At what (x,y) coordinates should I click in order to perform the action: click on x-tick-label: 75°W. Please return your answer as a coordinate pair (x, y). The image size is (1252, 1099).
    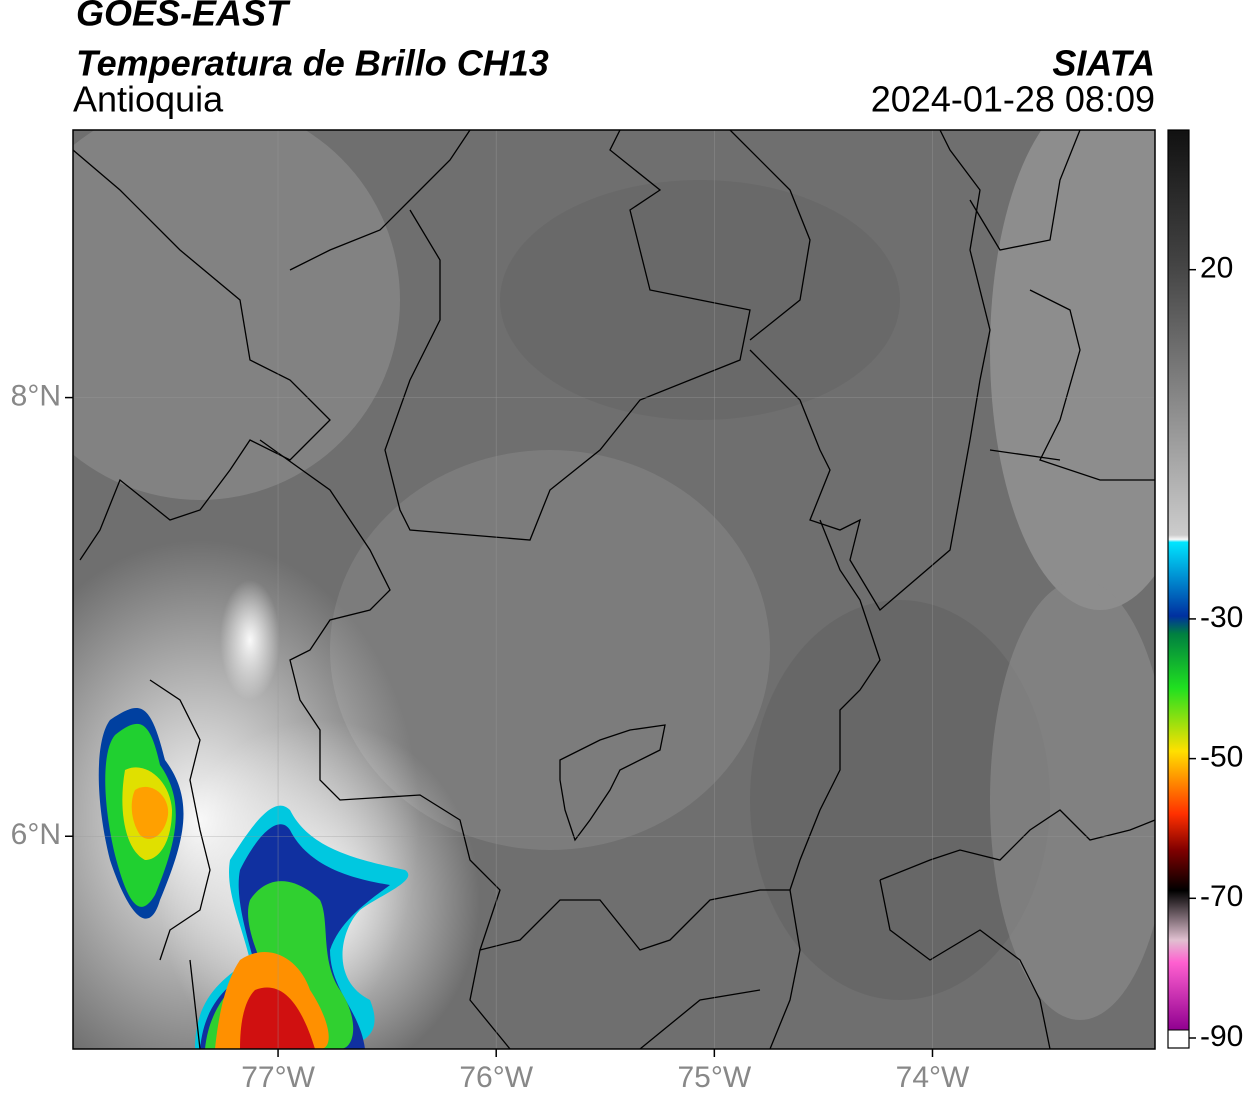
    Looking at the image, I should click on (715, 1077).